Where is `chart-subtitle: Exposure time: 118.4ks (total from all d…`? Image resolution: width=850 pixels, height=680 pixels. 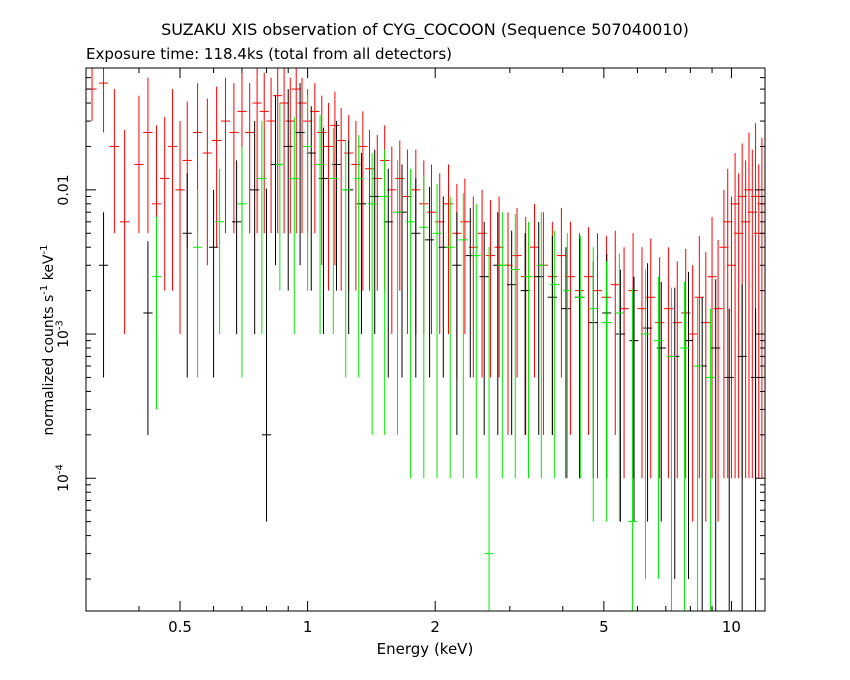 chart-subtitle: Exposure time: 118.4ks (total from all d… is located at coordinates (269, 54).